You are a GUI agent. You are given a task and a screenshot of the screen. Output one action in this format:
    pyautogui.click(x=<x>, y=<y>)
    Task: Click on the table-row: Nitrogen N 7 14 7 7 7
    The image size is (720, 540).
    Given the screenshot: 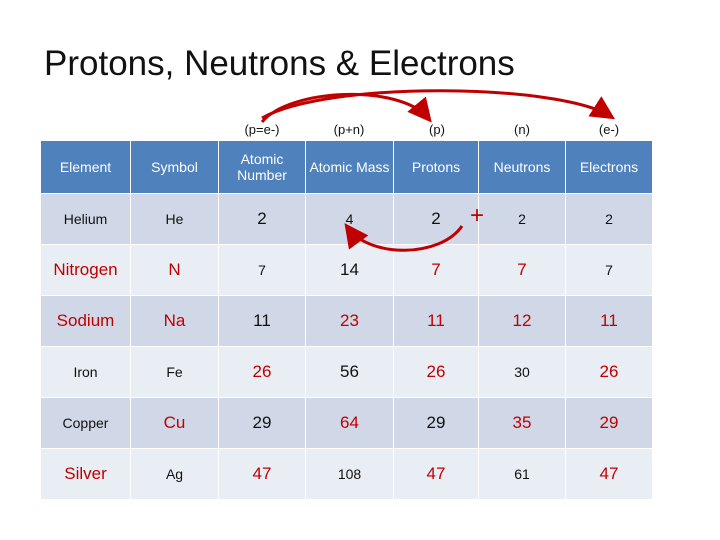 What is the action you would take?
    pyautogui.click(x=346, y=270)
    